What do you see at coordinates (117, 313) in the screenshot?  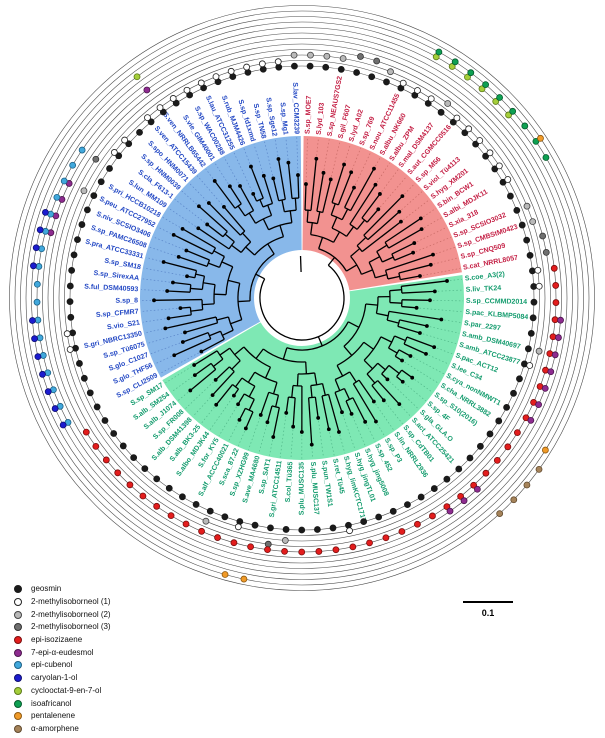 I see `taxon-label: S.sp_CFMR7` at bounding box center [117, 313].